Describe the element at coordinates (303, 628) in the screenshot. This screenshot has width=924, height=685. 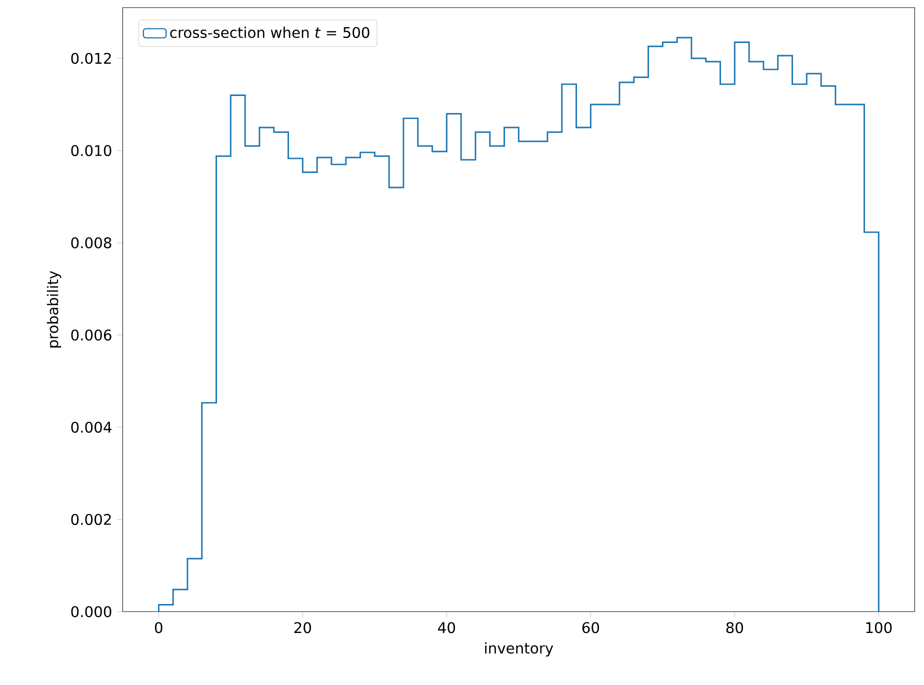
I see `x-tick-label: 20` at that location.